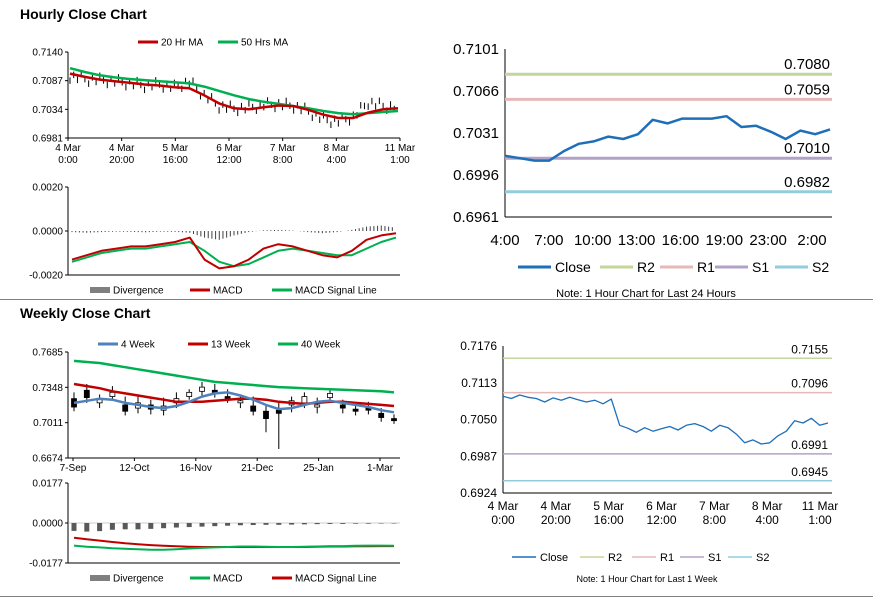 The width and height of the screenshot is (873, 601). I want to click on hourly-price-x-tick-label: 8 Mar, so click(337, 148).